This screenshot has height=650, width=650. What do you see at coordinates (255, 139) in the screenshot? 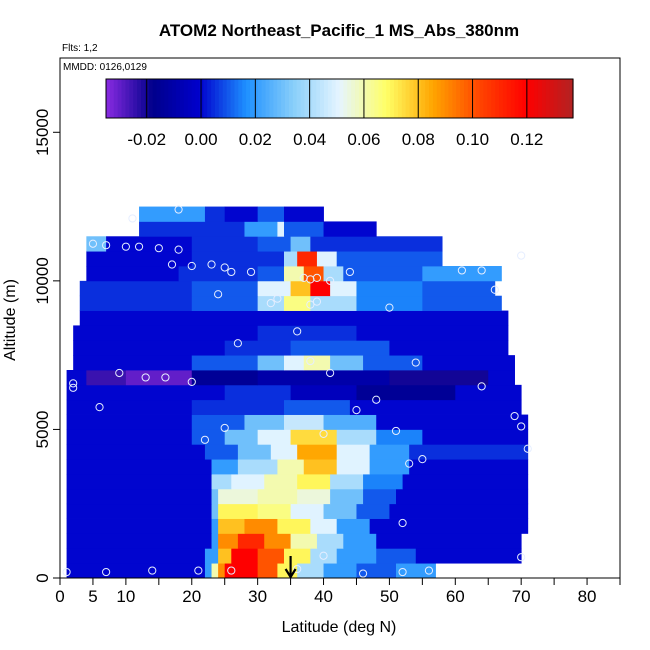
I see `colorbar-tick-label: 0.02` at bounding box center [255, 139].